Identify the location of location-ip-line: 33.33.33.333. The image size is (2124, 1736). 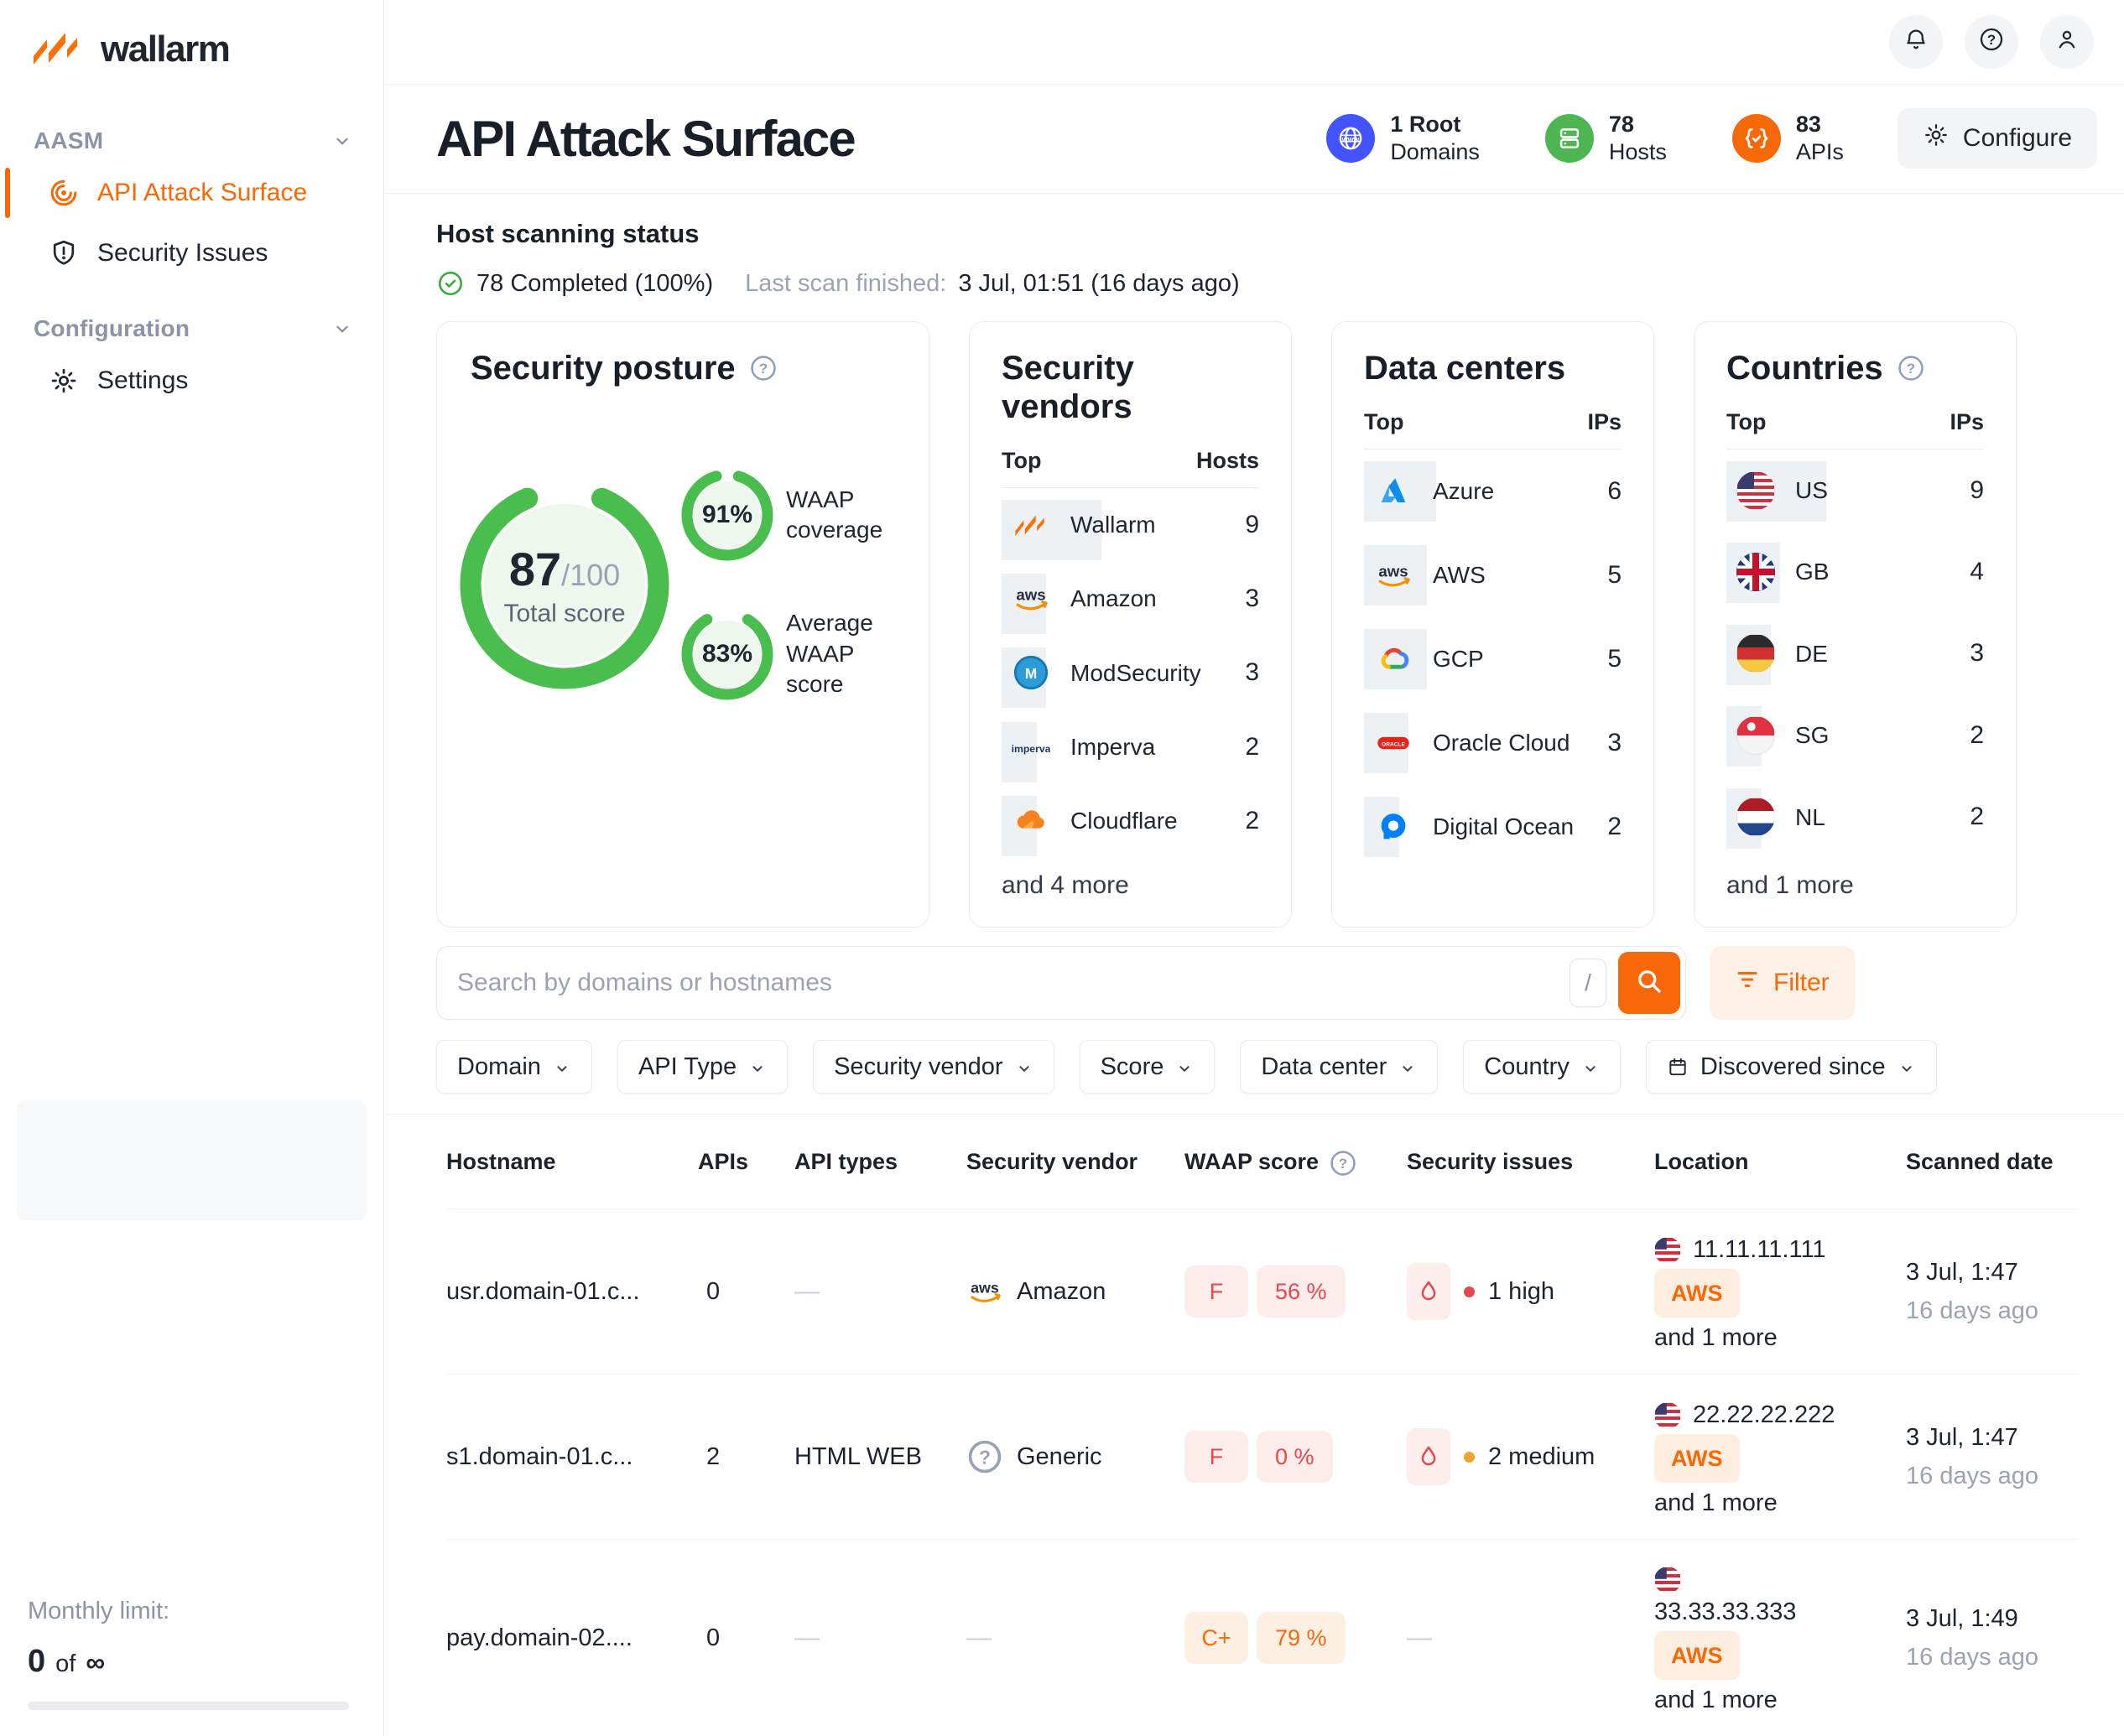
(1780, 1612).